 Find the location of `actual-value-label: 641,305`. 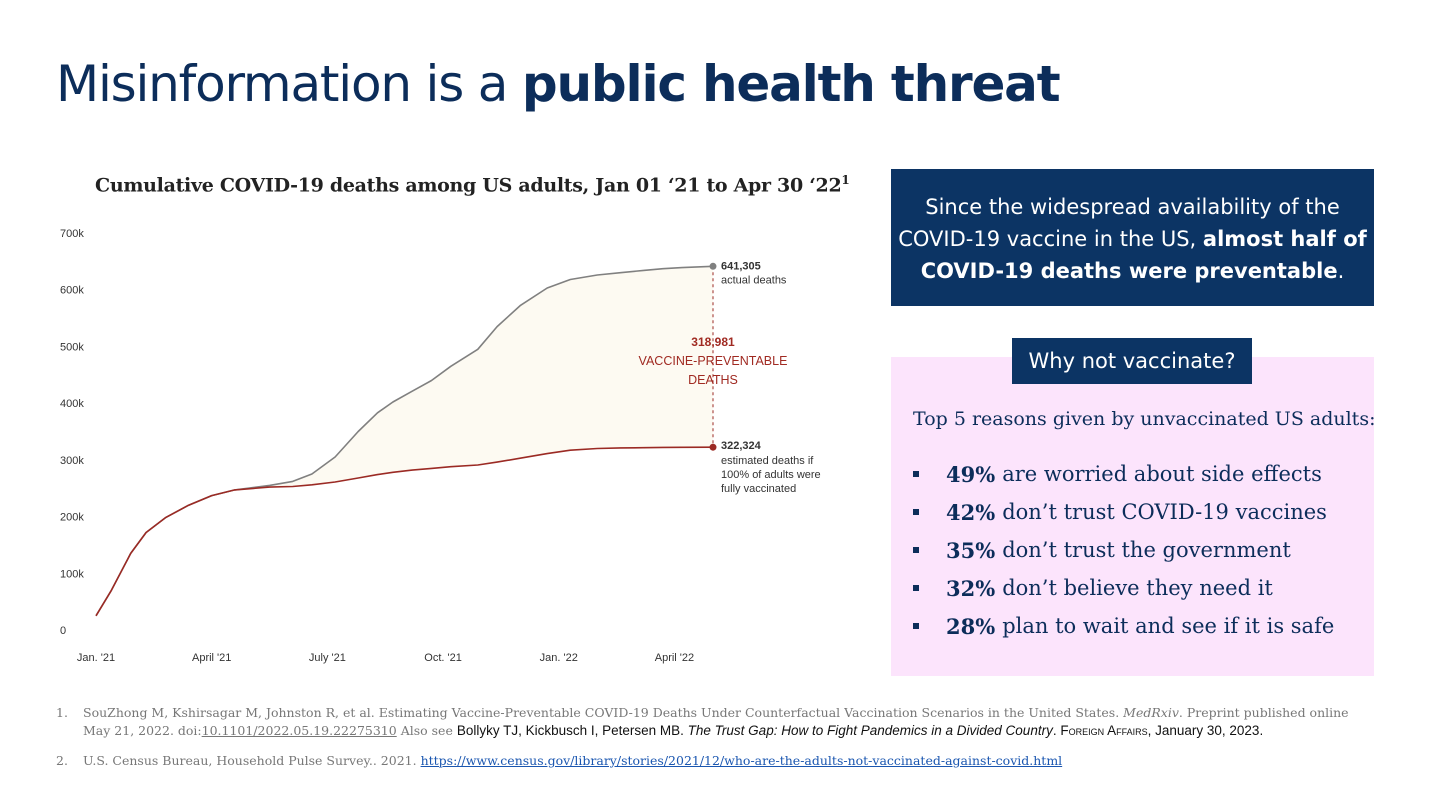

actual-value-label: 641,305 is located at coordinates (741, 266).